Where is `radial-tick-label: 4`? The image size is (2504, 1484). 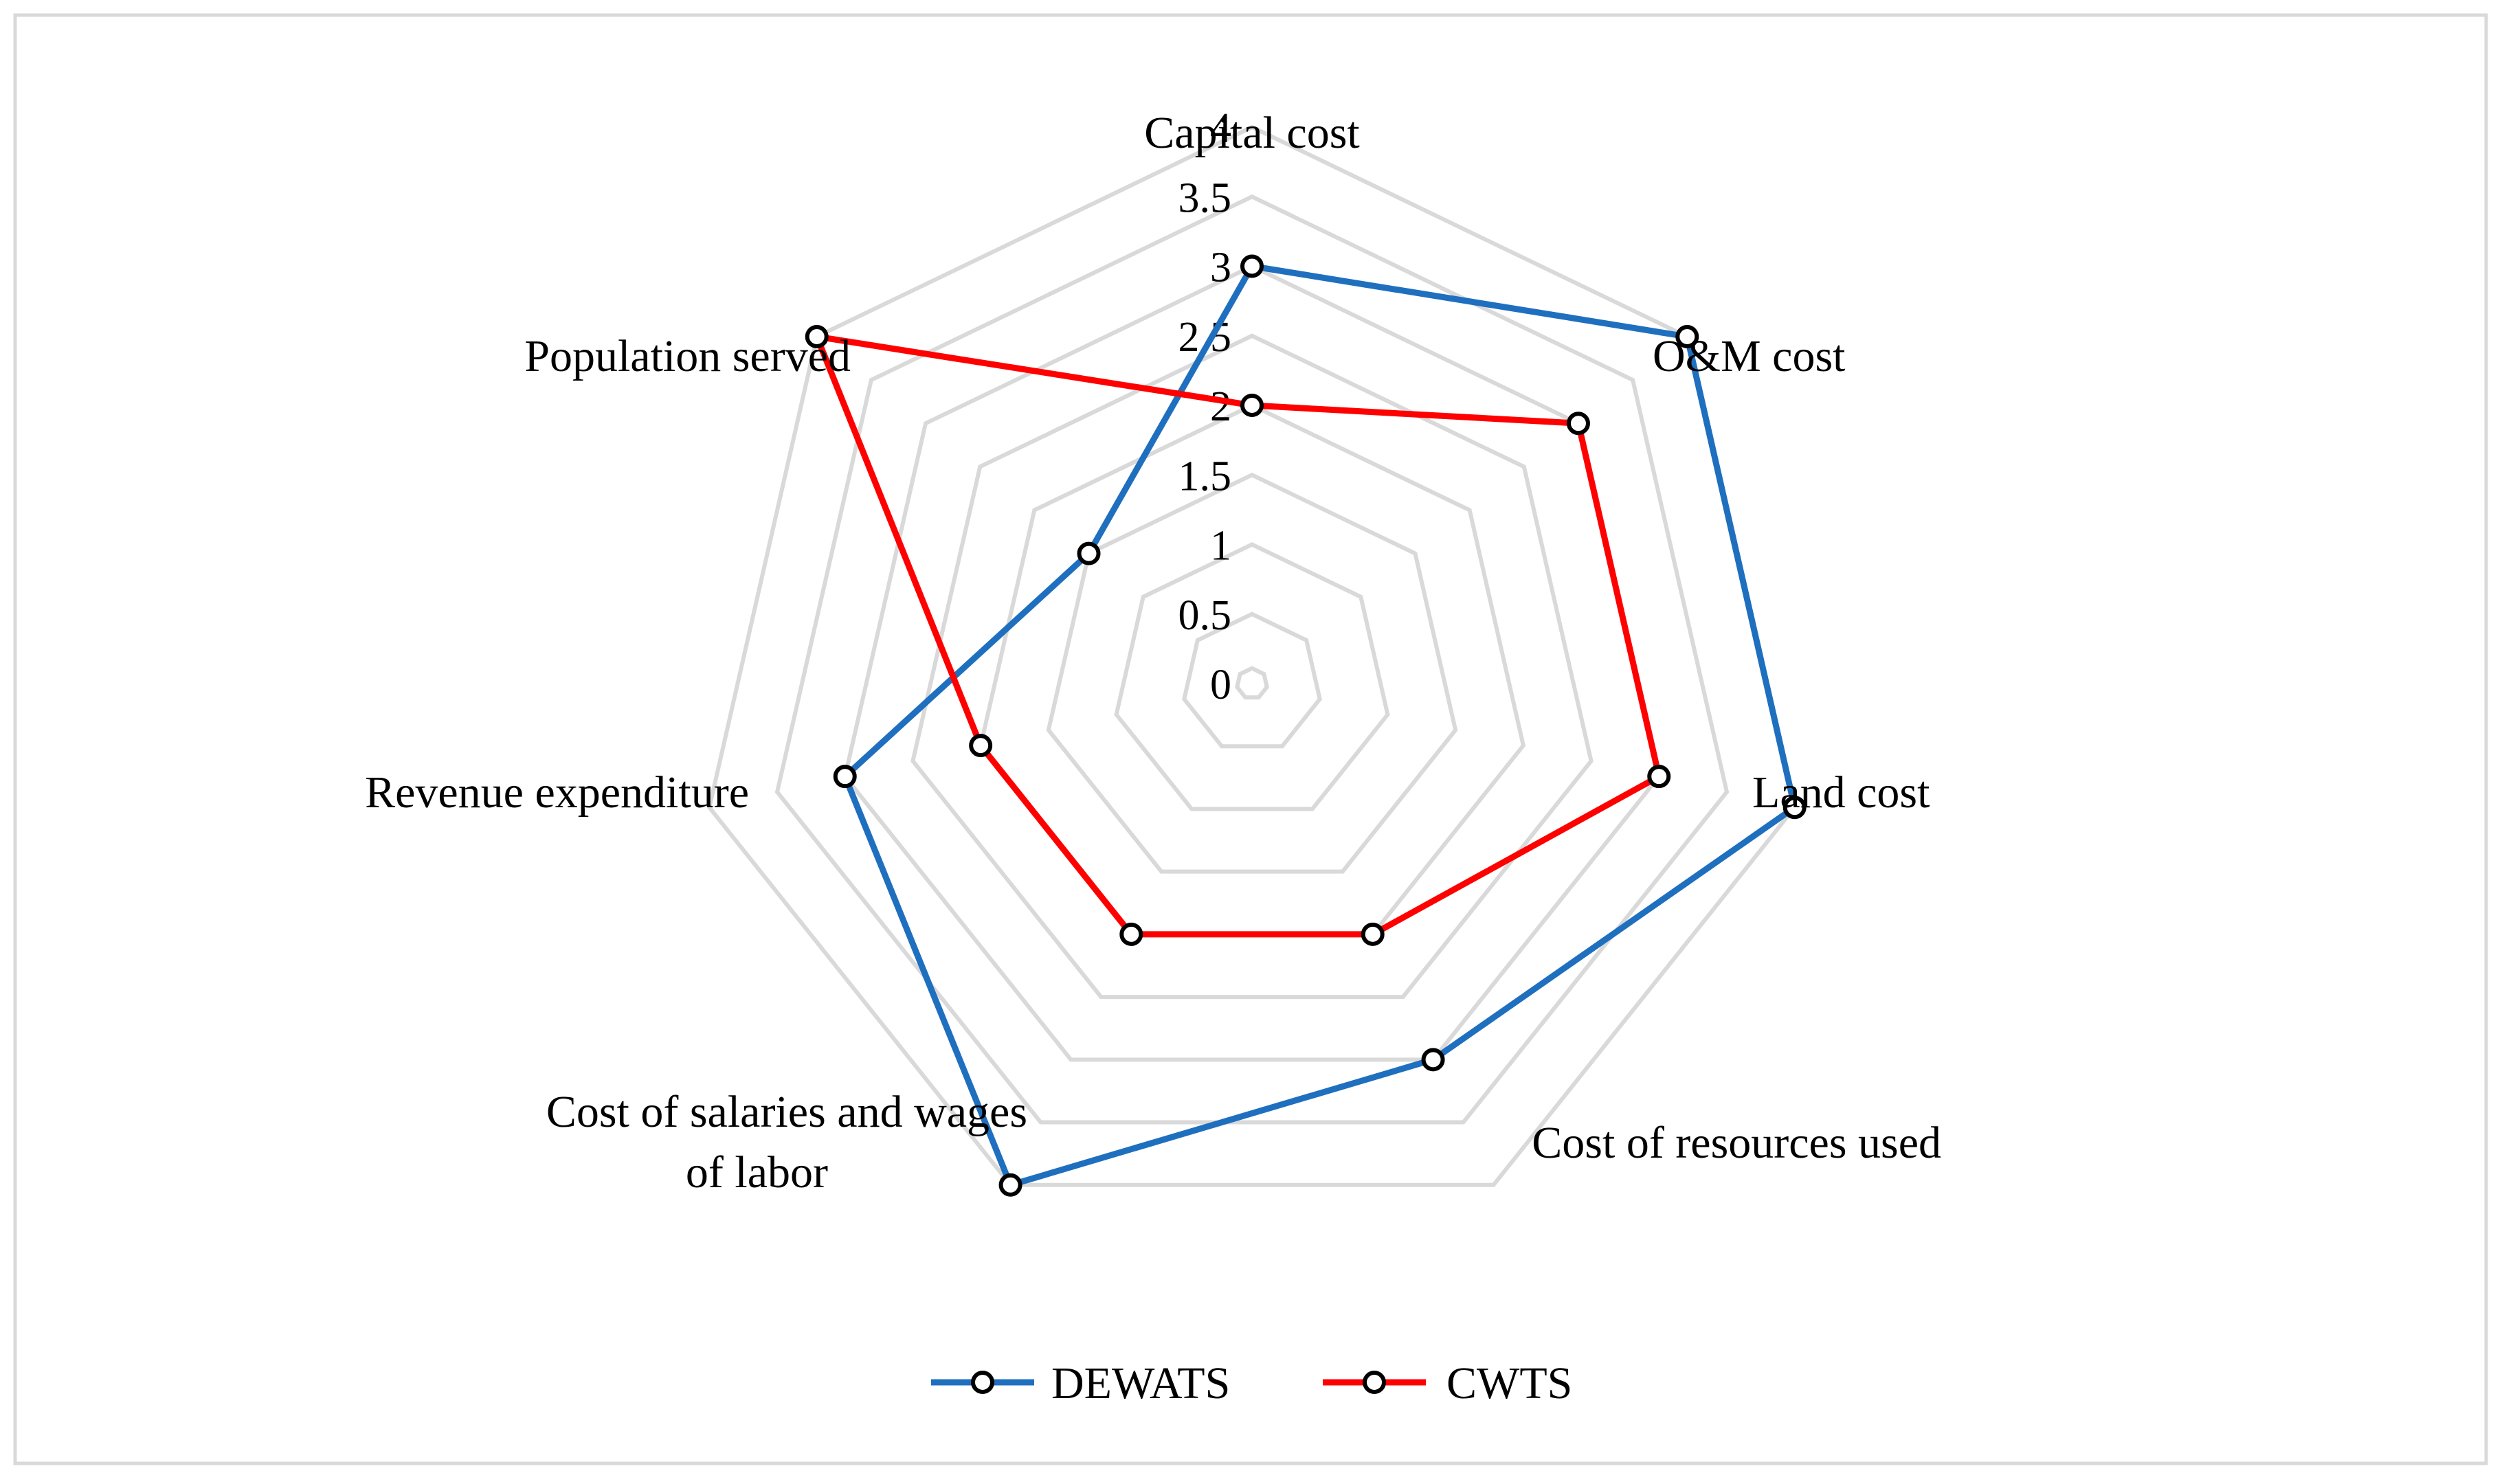 radial-tick-label: 4 is located at coordinates (1220, 128).